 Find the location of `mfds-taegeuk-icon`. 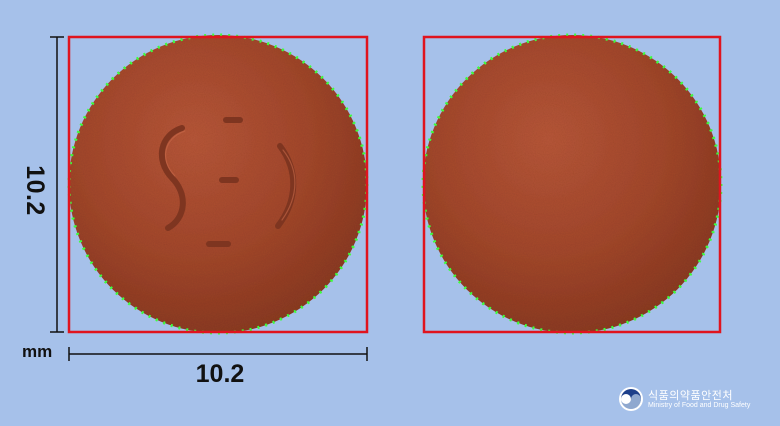

mfds-taegeuk-icon is located at coordinates (631, 399).